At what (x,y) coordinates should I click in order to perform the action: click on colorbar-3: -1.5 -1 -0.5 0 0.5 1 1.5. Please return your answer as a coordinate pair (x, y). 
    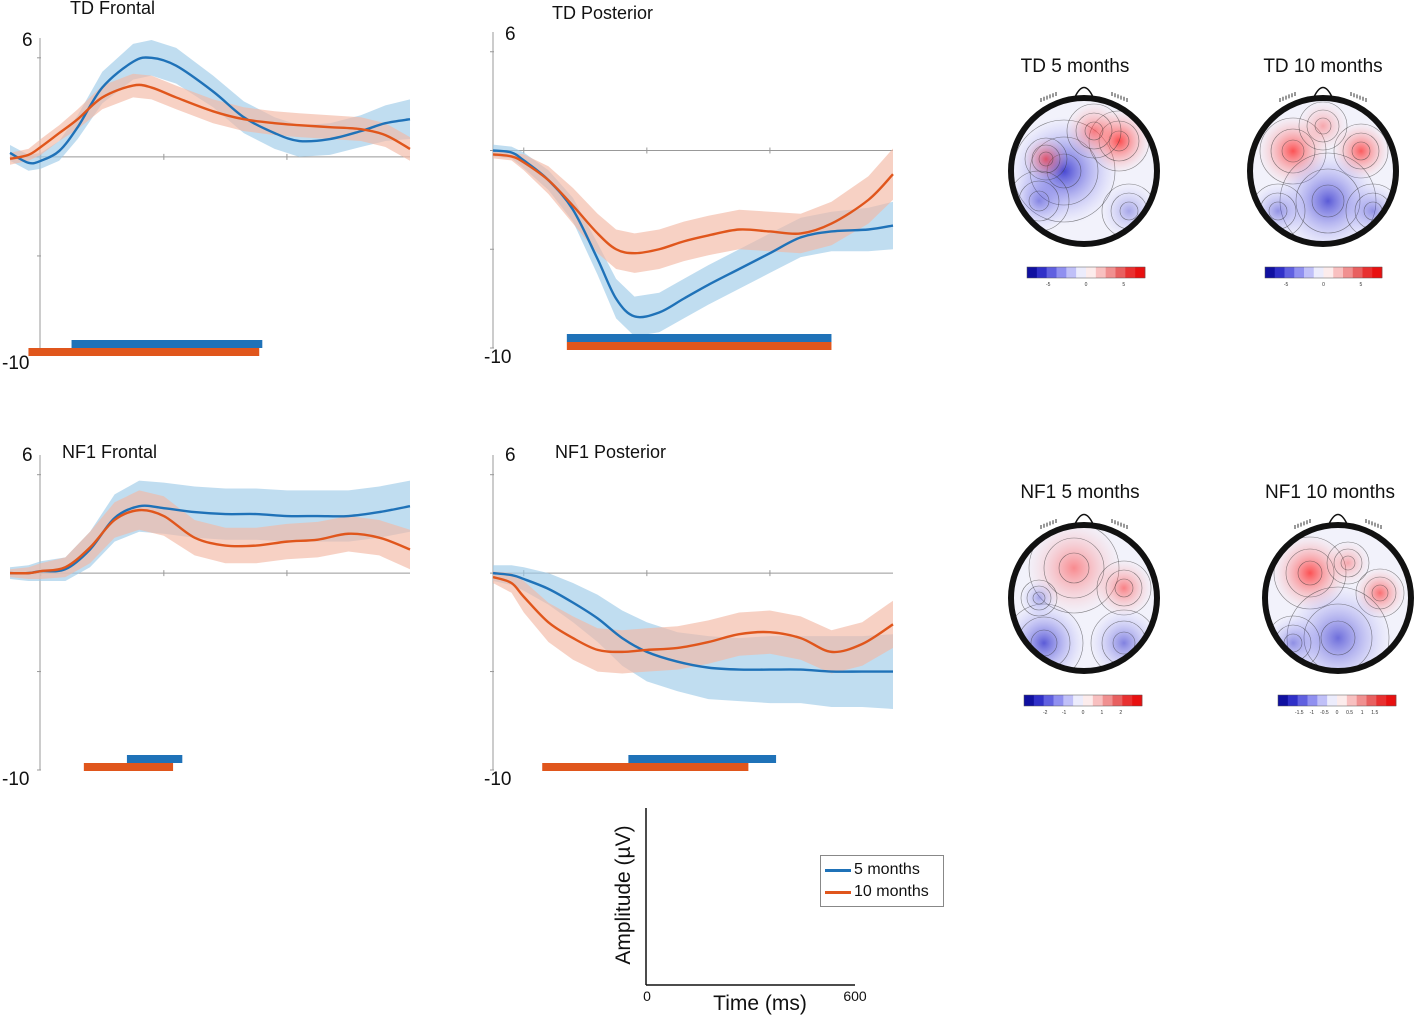
    Looking at the image, I should click on (1337, 705).